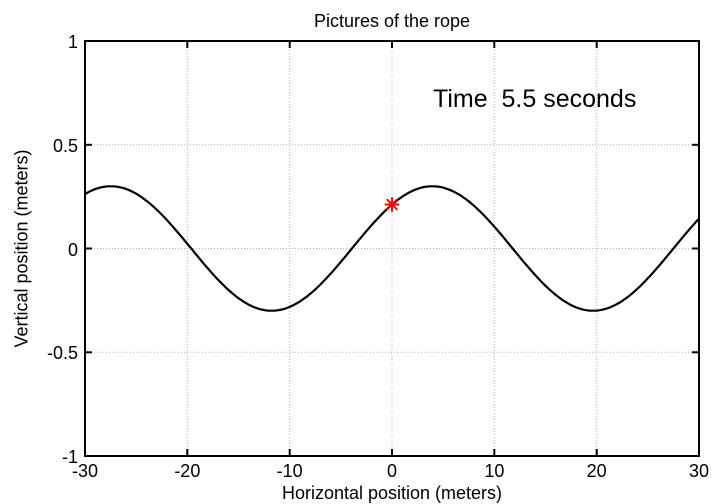 Image resolution: width=720 pixels, height=504 pixels. I want to click on y-tick-label: -0.5, so click(62, 353).